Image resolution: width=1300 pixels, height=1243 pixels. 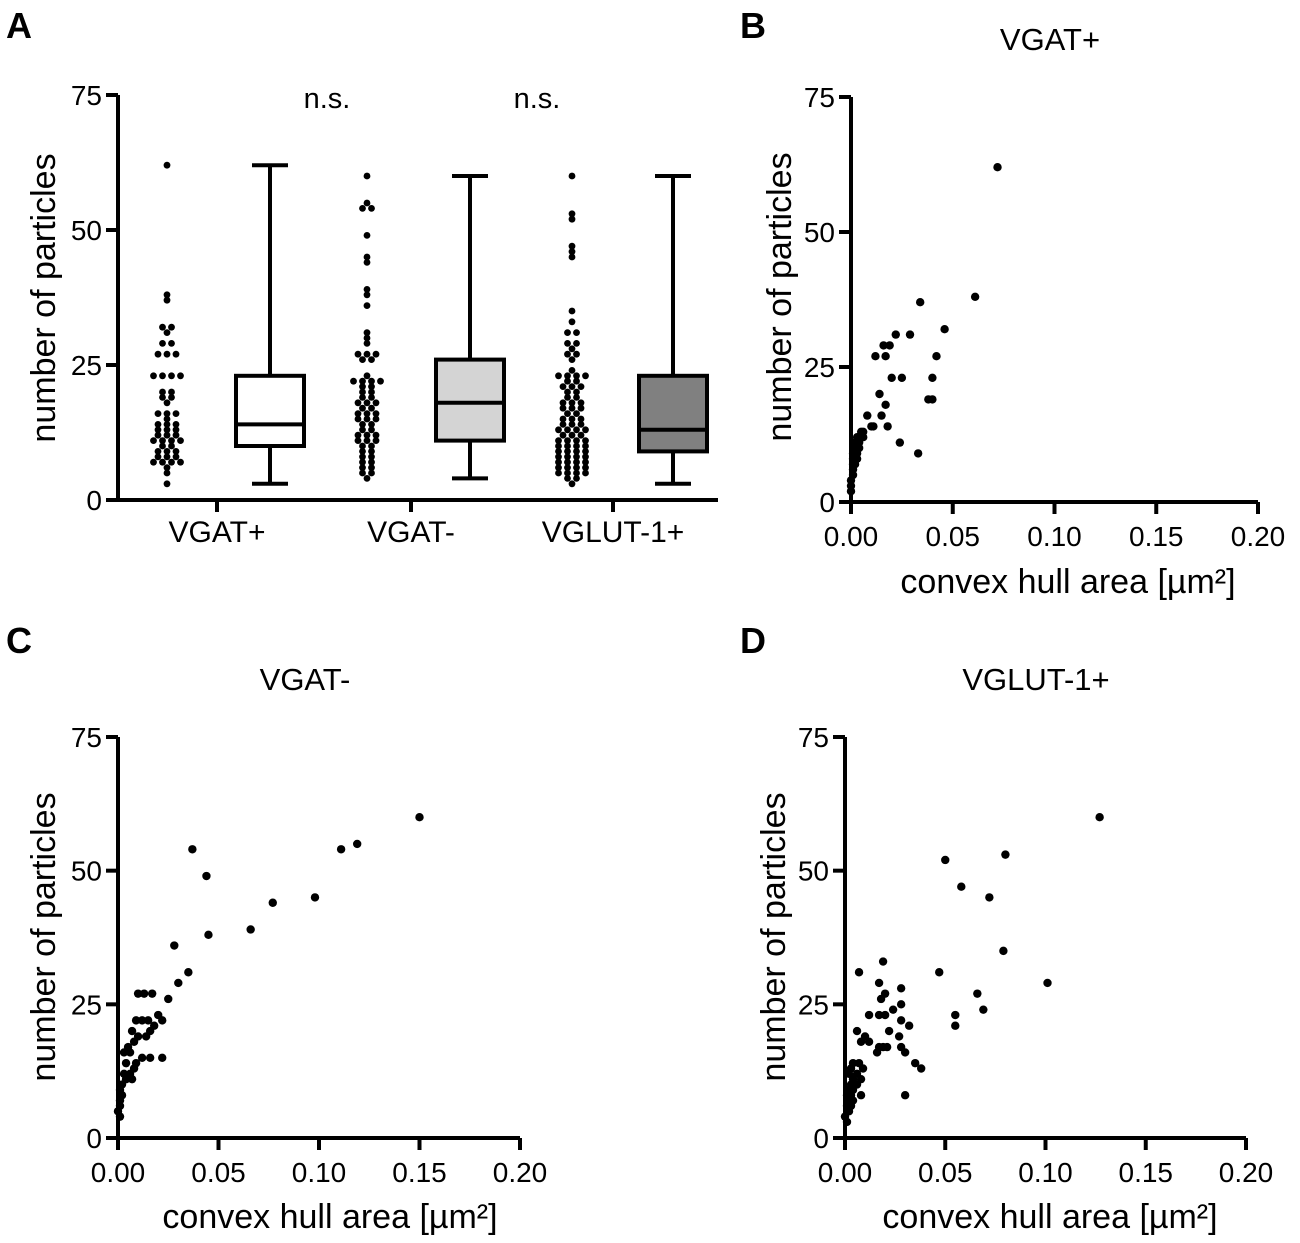 I want to click on panel-c-ylabel: number of particles, so click(x=44, y=936).